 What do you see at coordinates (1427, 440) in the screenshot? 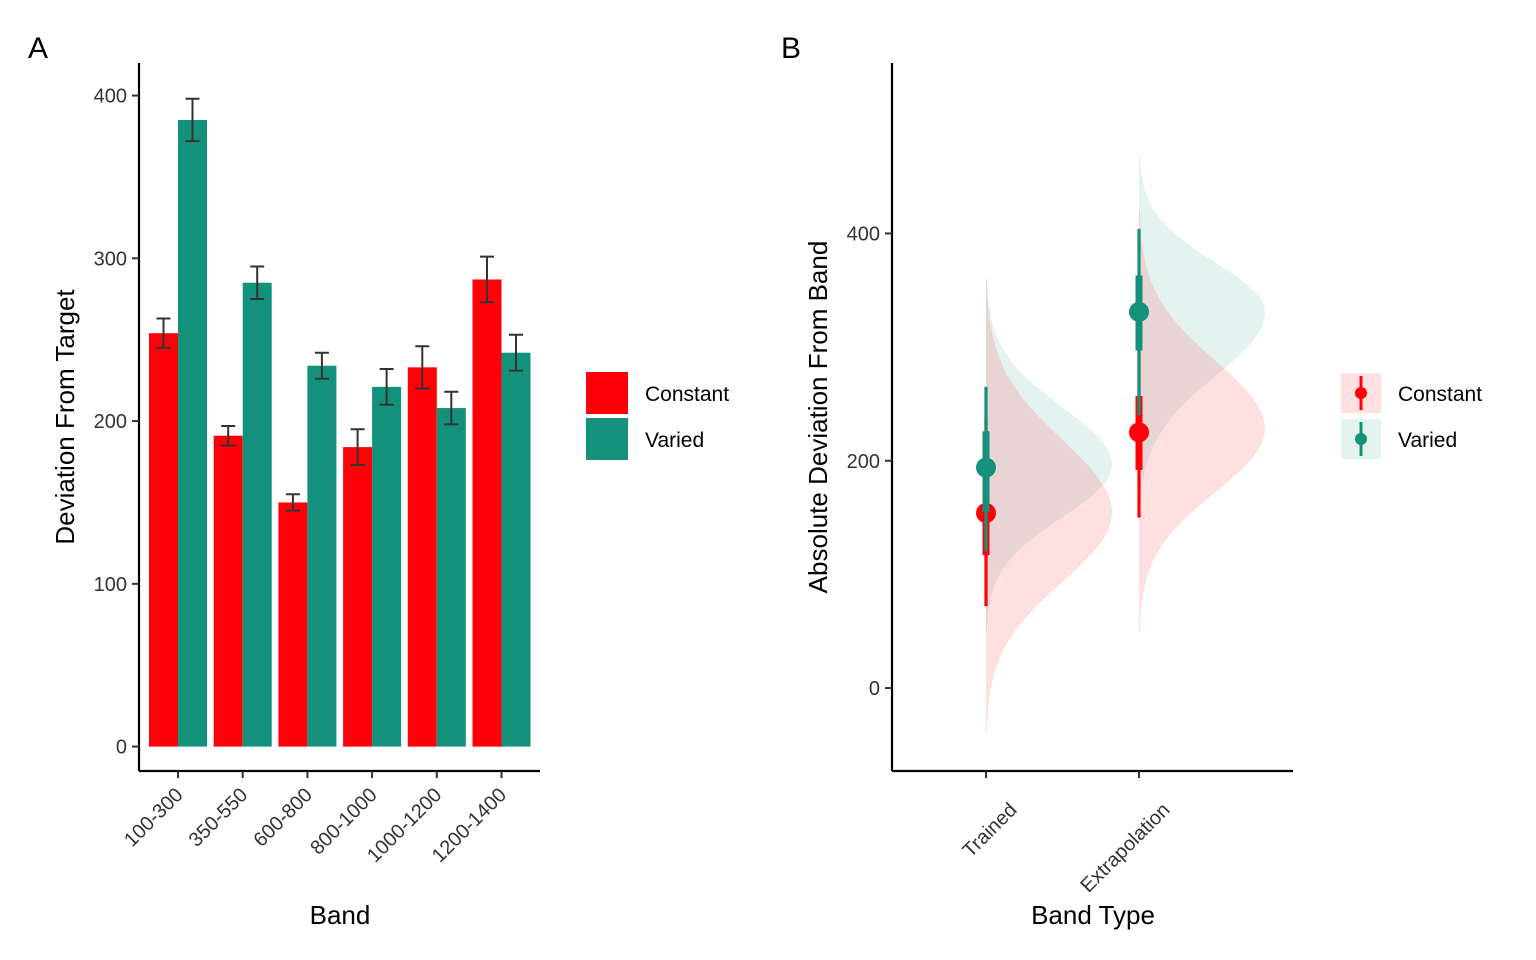
I see `legend-b-label-varied: Varied` at bounding box center [1427, 440].